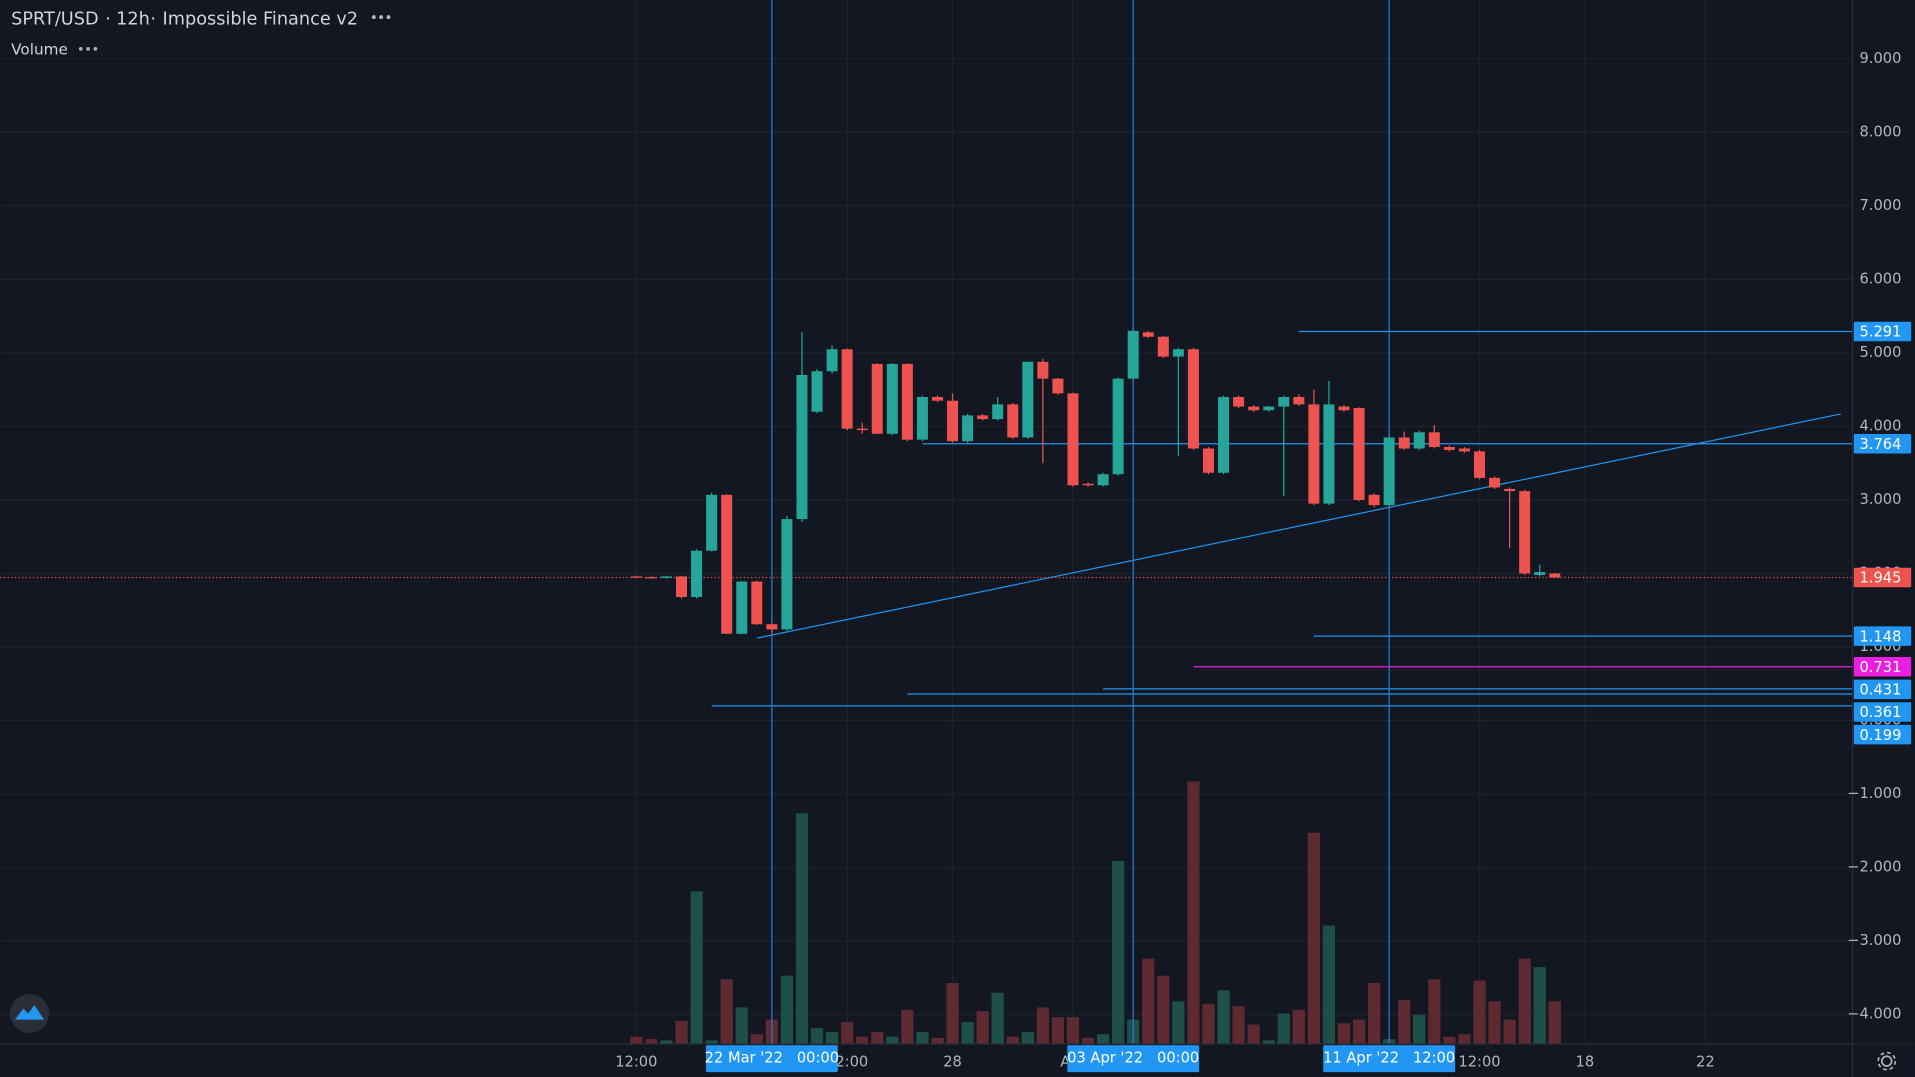  I want to click on trend-line, so click(1298, 526).